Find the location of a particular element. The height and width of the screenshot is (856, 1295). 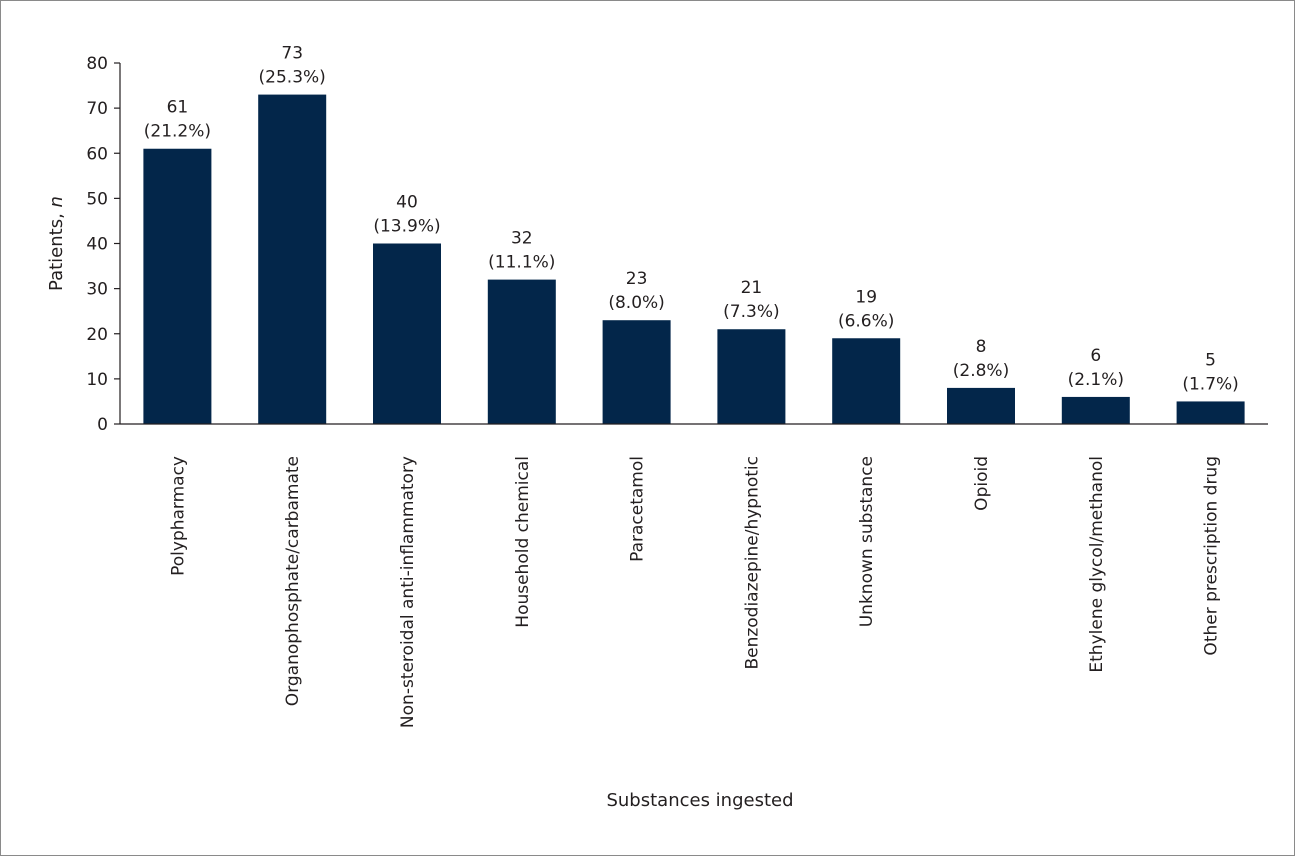

y-axis-title: Patients, n is located at coordinates (56, 243).